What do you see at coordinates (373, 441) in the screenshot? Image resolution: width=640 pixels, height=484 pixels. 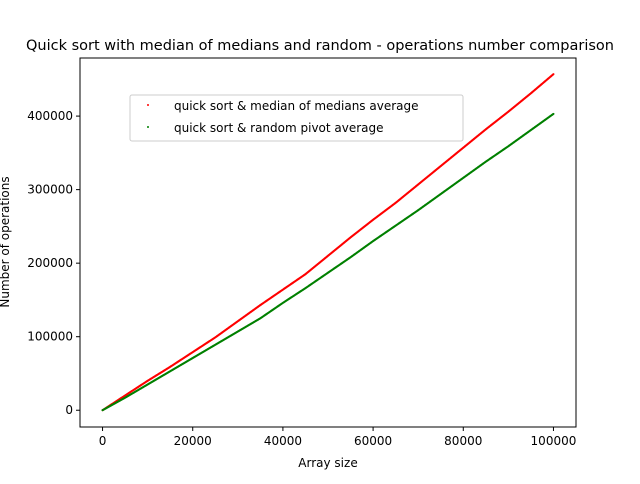 I see `x-tick-label: 60000` at bounding box center [373, 441].